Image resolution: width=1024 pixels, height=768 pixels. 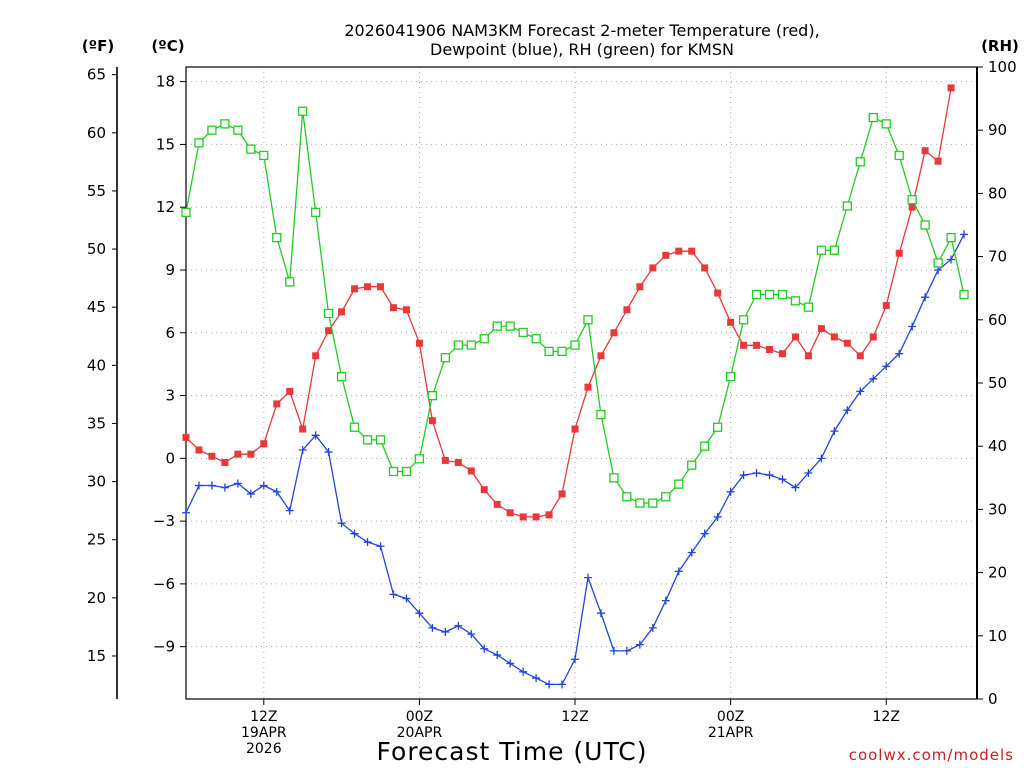 What do you see at coordinates (1000, 46) in the screenshot?
I see `rh-unit-label: (RH)` at bounding box center [1000, 46].